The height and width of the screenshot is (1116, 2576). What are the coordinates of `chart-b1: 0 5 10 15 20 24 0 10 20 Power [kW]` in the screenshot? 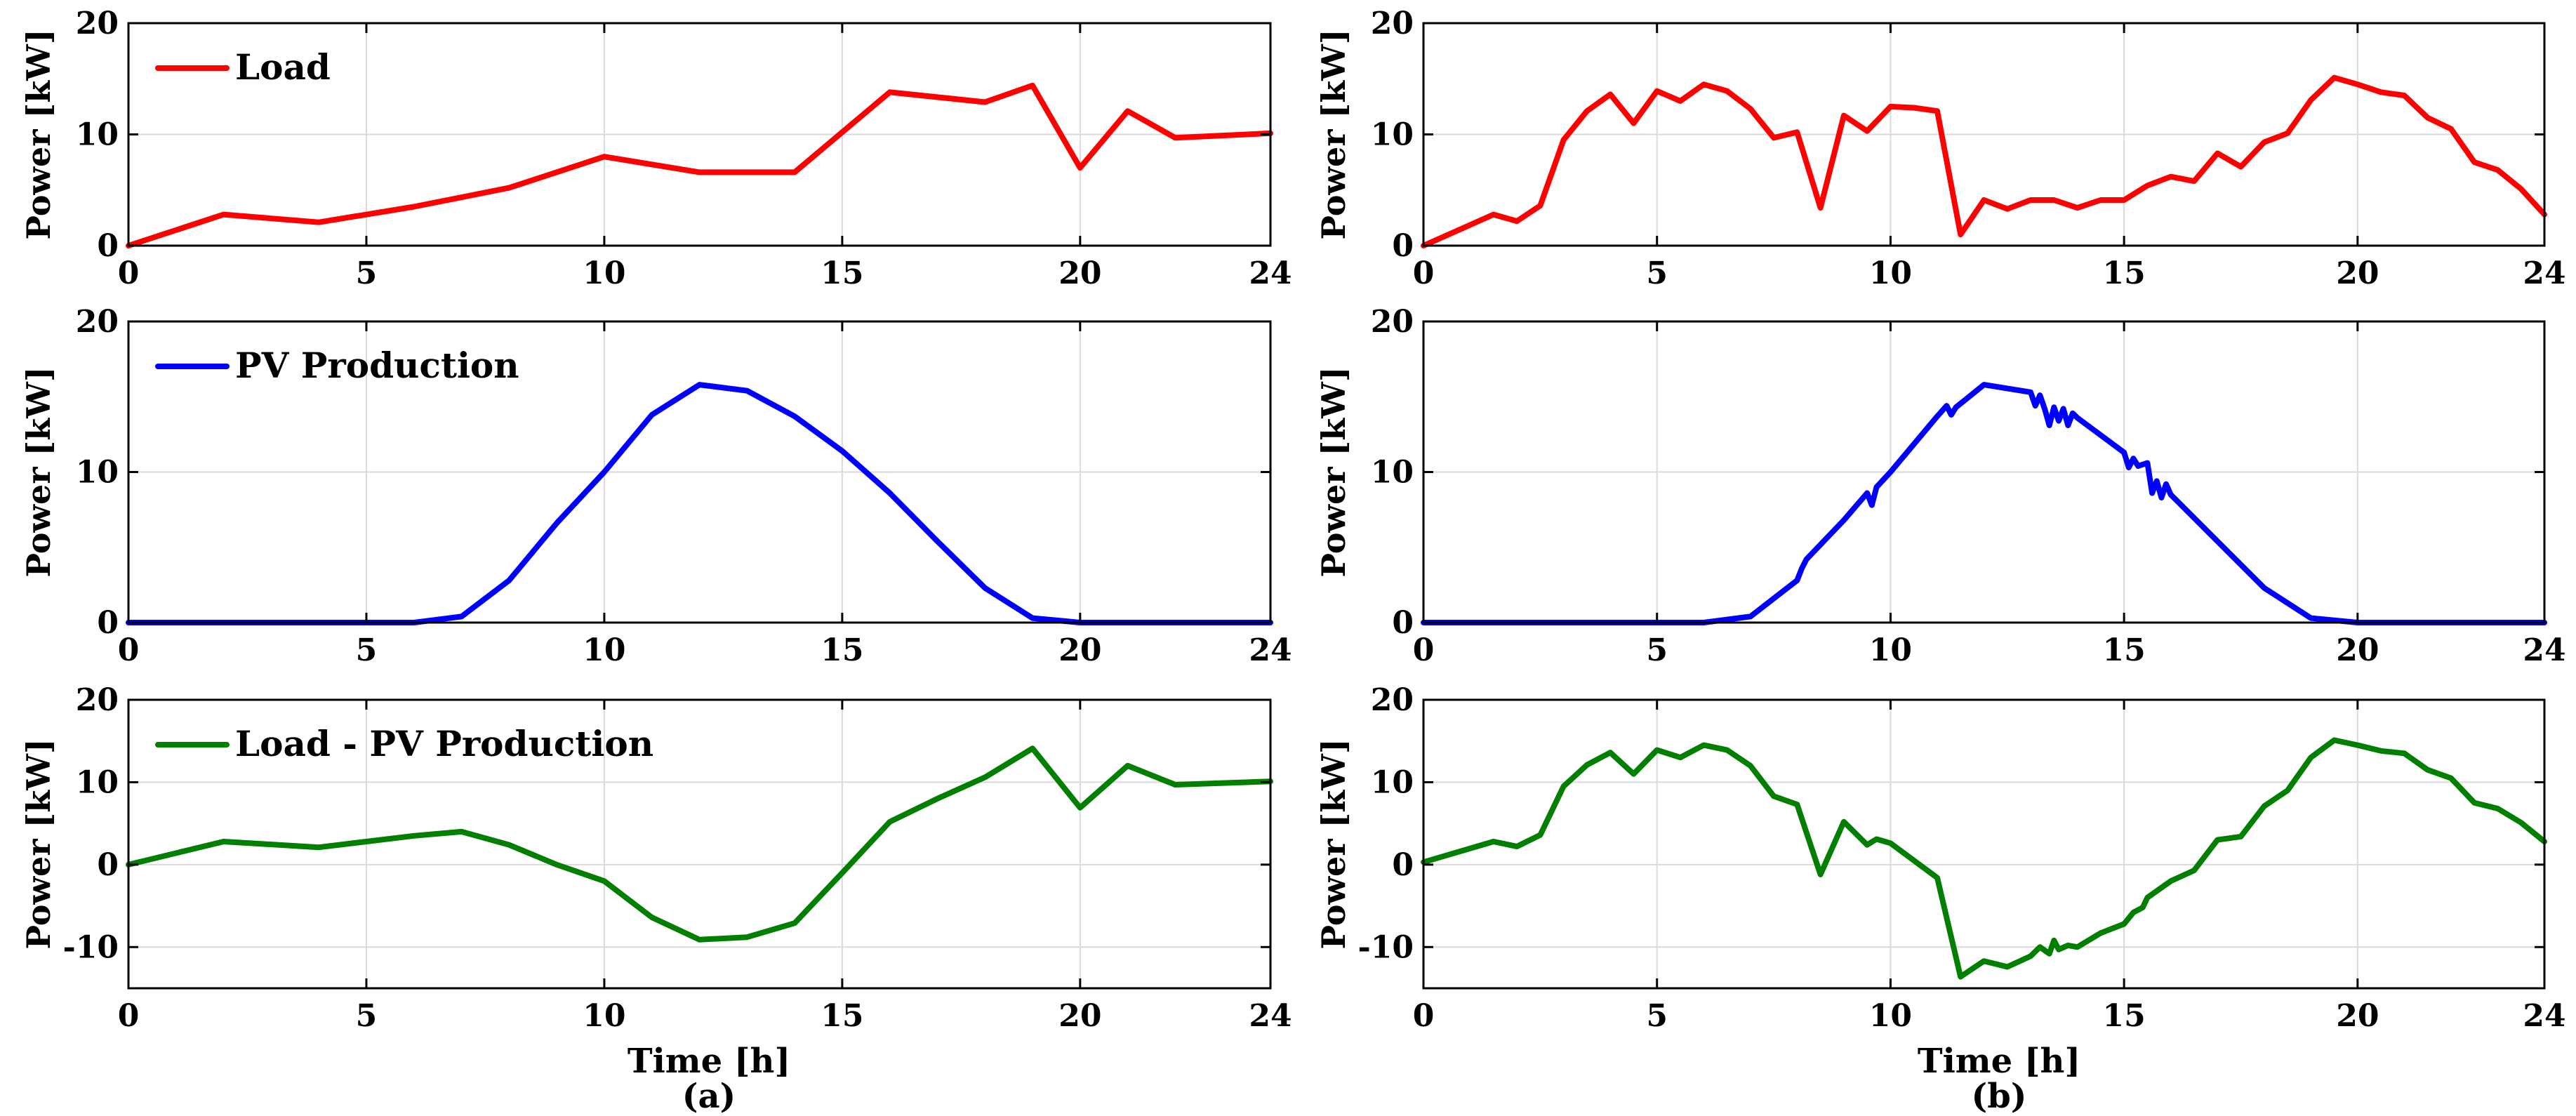 It's located at (1941, 148).